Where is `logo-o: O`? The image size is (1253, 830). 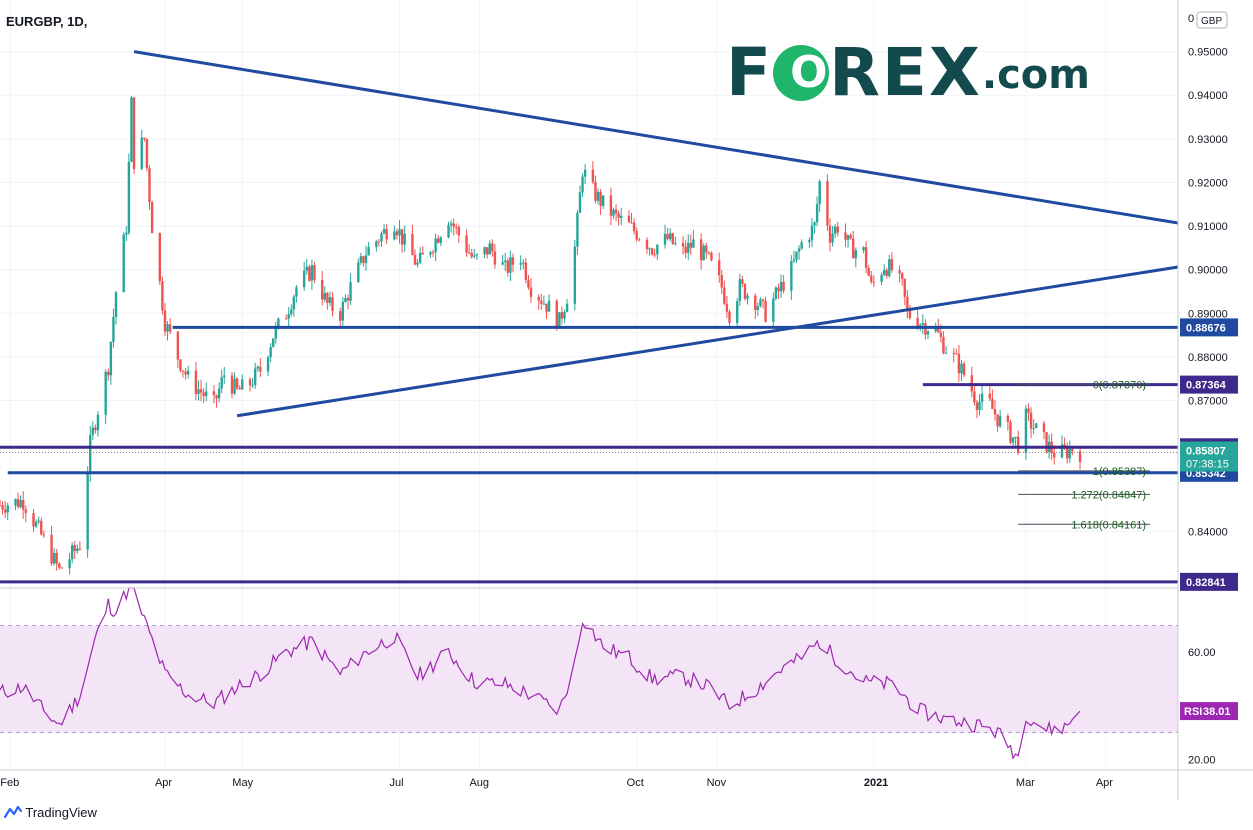 logo-o: O is located at coordinates (809, 72).